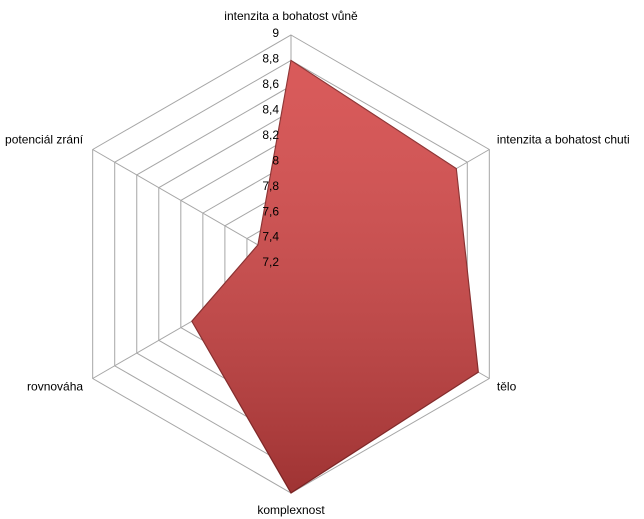 This screenshot has height=519, width=644. What do you see at coordinates (275, 160) in the screenshot?
I see `tick-label: 8` at bounding box center [275, 160].